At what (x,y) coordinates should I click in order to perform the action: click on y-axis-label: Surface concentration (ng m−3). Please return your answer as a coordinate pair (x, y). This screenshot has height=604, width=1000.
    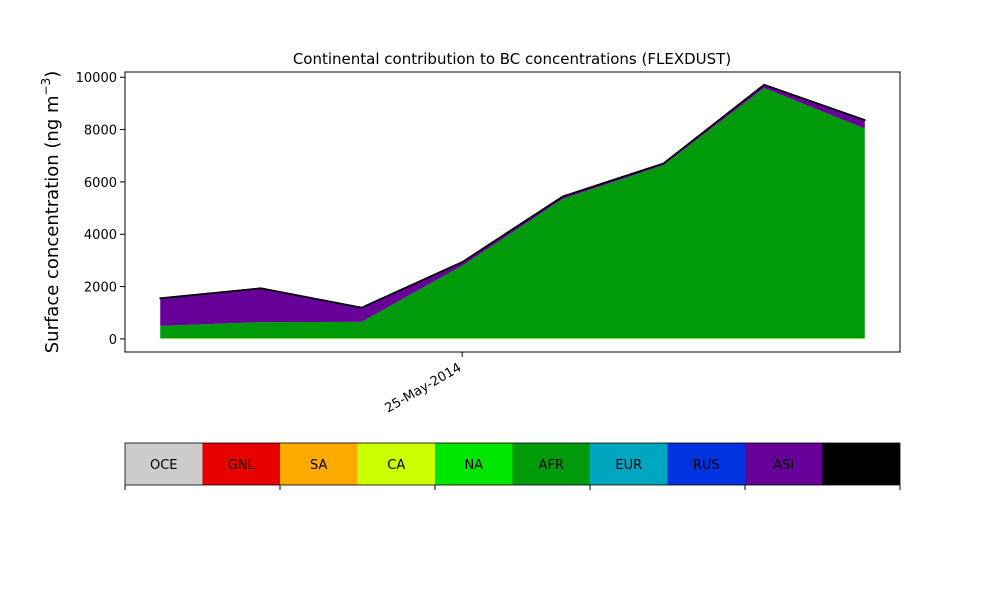
    Looking at the image, I should click on (51, 212).